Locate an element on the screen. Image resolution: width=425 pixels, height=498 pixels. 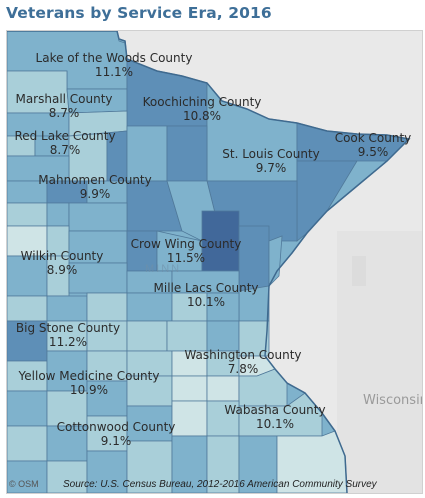
county-name: St. Louis County is located at coordinates (271, 154).